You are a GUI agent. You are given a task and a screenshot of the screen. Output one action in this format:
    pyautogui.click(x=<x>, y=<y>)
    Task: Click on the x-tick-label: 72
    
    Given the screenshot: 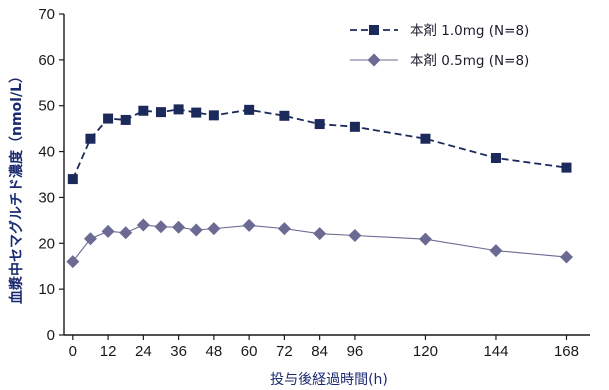 What is the action you would take?
    pyautogui.click(x=284, y=351)
    